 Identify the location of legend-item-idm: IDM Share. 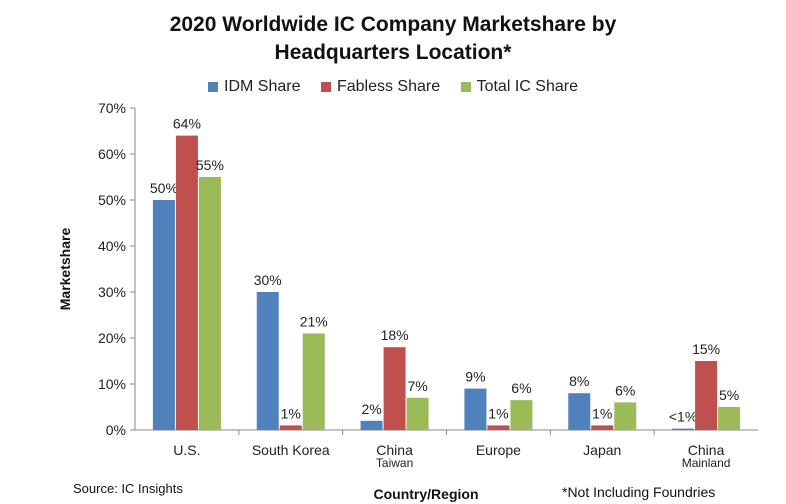
(254, 87).